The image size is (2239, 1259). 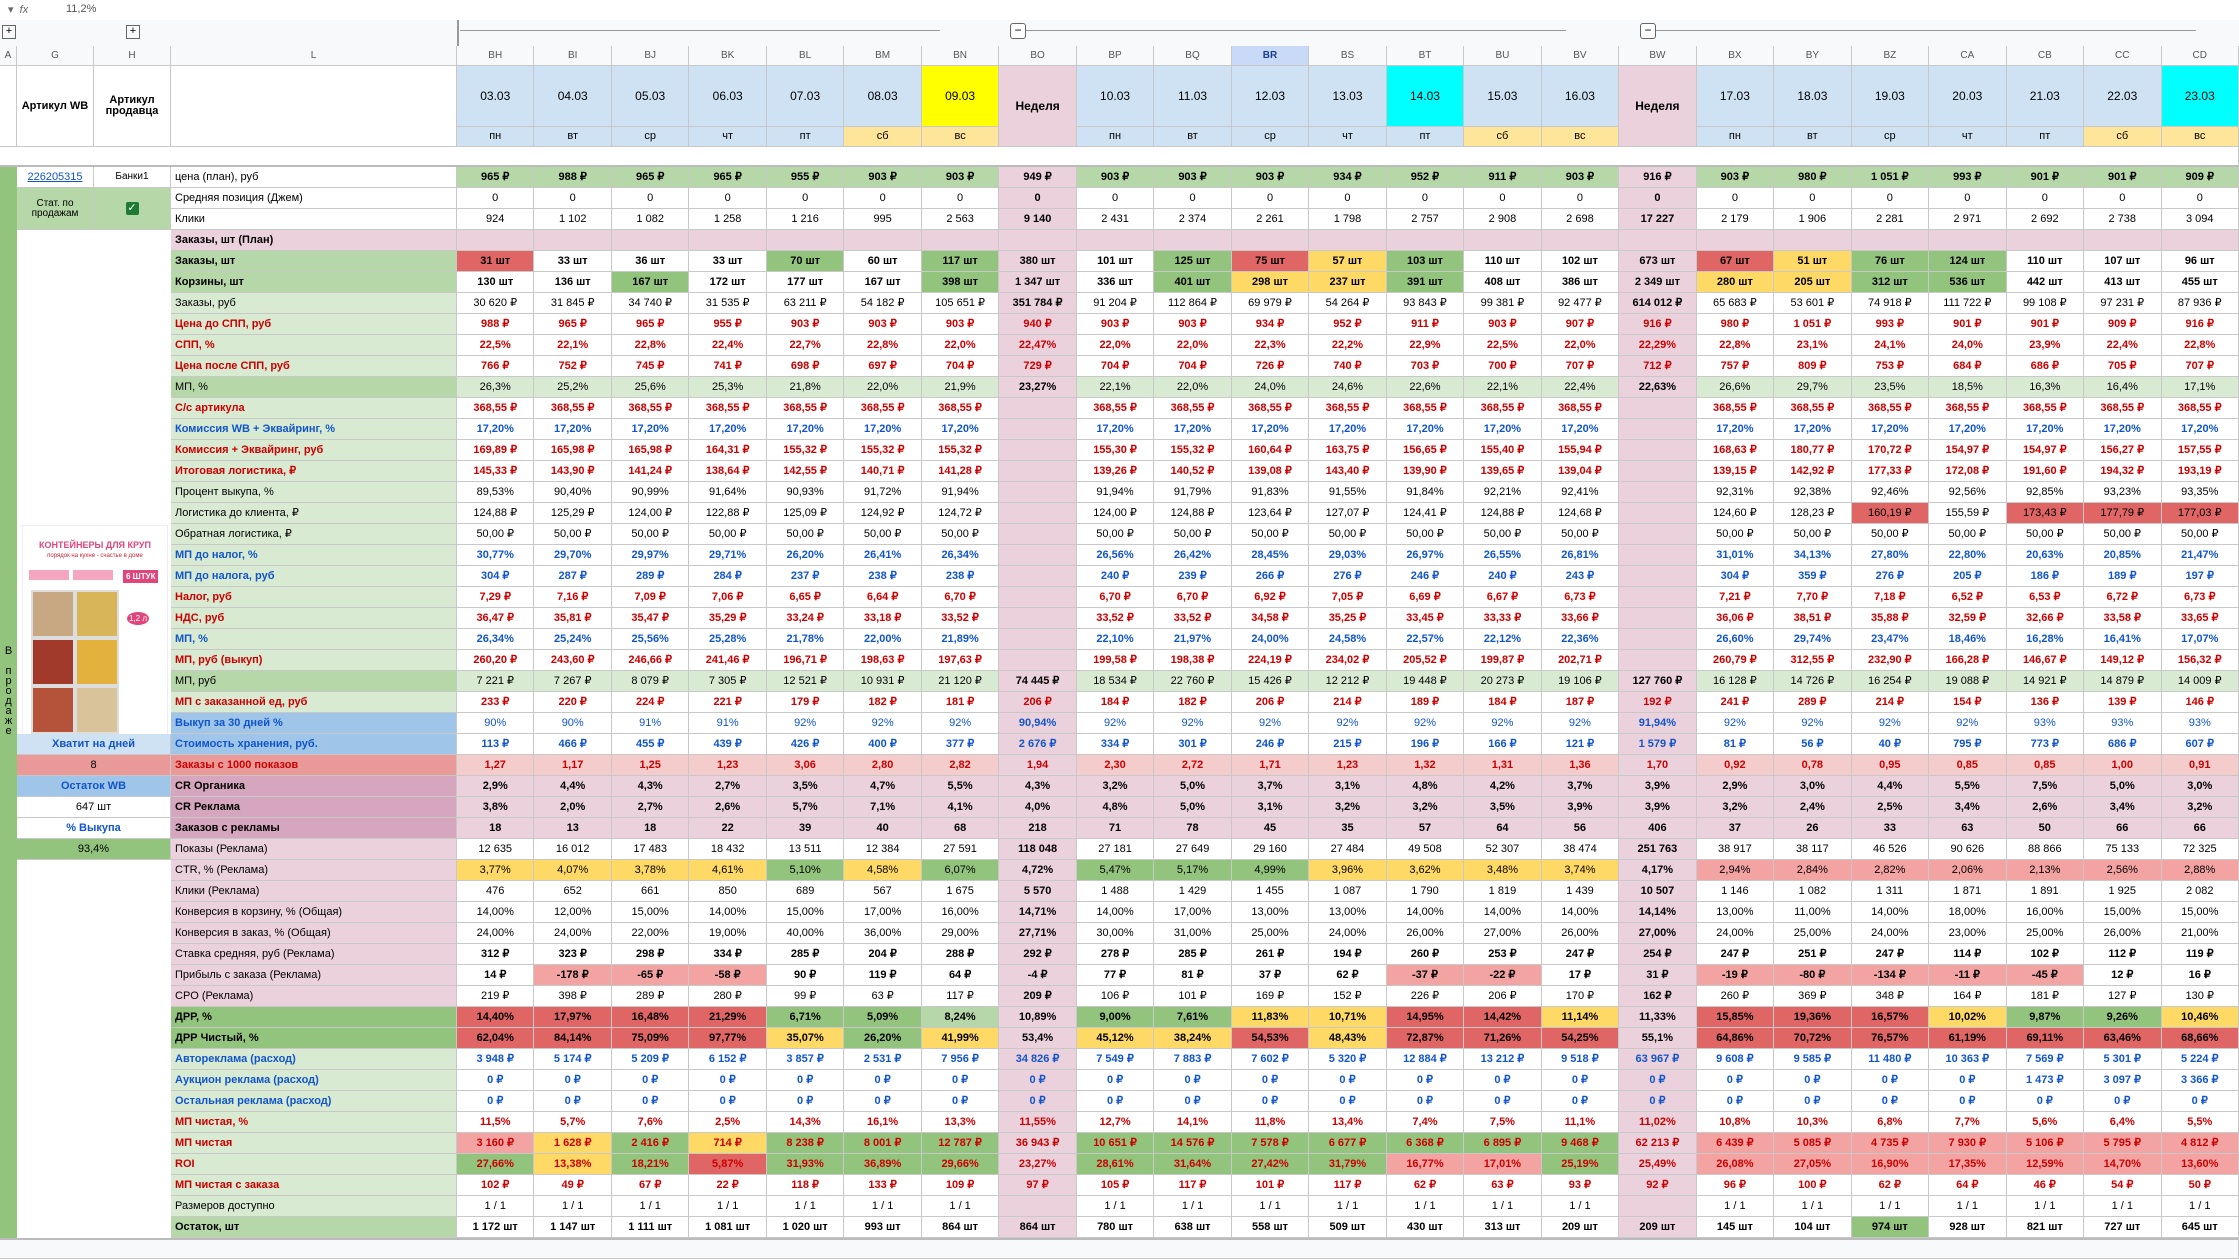 I want to click on cell: 22,1%, so click(x=573, y=345).